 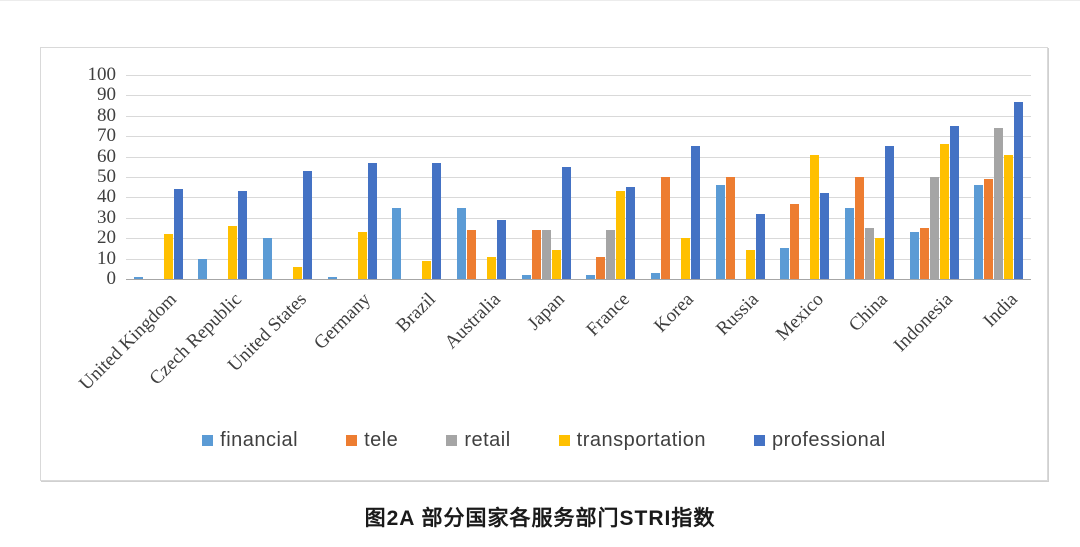 What do you see at coordinates (102, 74) in the screenshot?
I see `y-axis-tick-label: 100` at bounding box center [102, 74].